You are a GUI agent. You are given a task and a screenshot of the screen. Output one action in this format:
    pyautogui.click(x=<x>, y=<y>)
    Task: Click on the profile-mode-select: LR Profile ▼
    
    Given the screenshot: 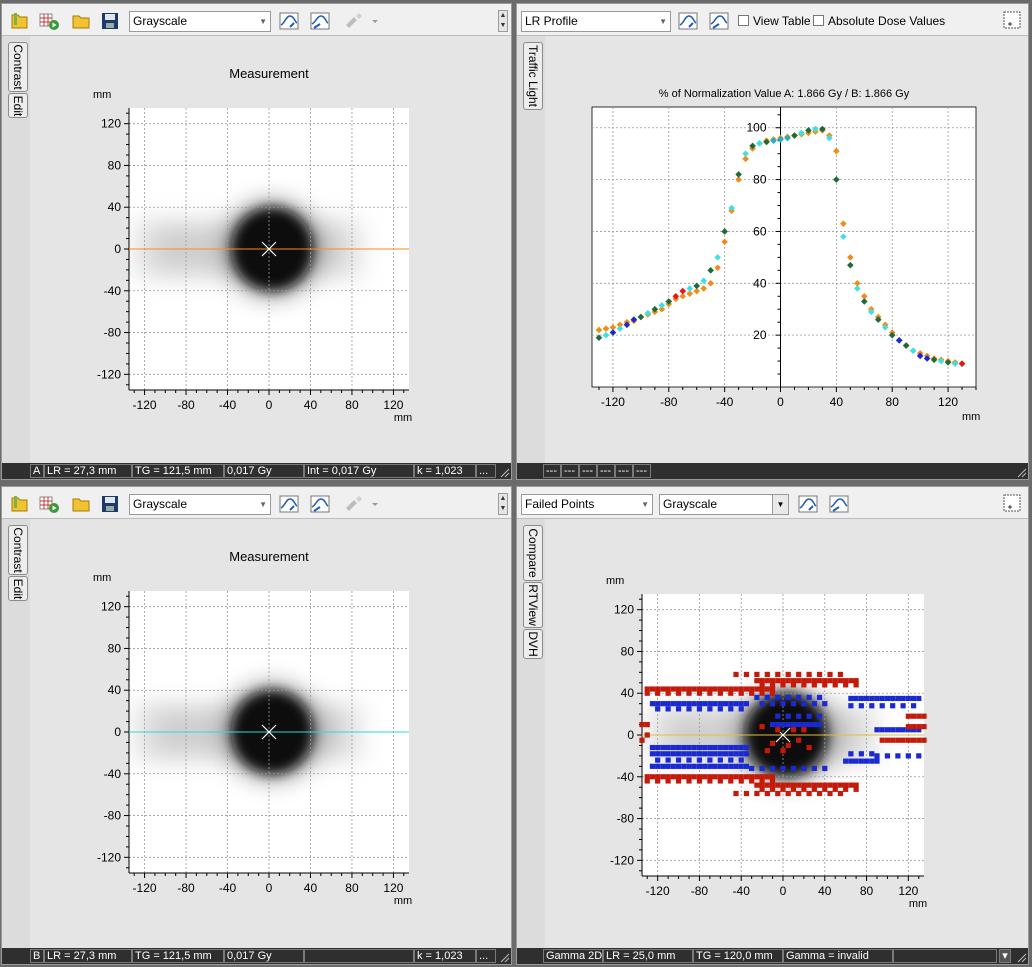 What is the action you would take?
    pyautogui.click(x=596, y=21)
    